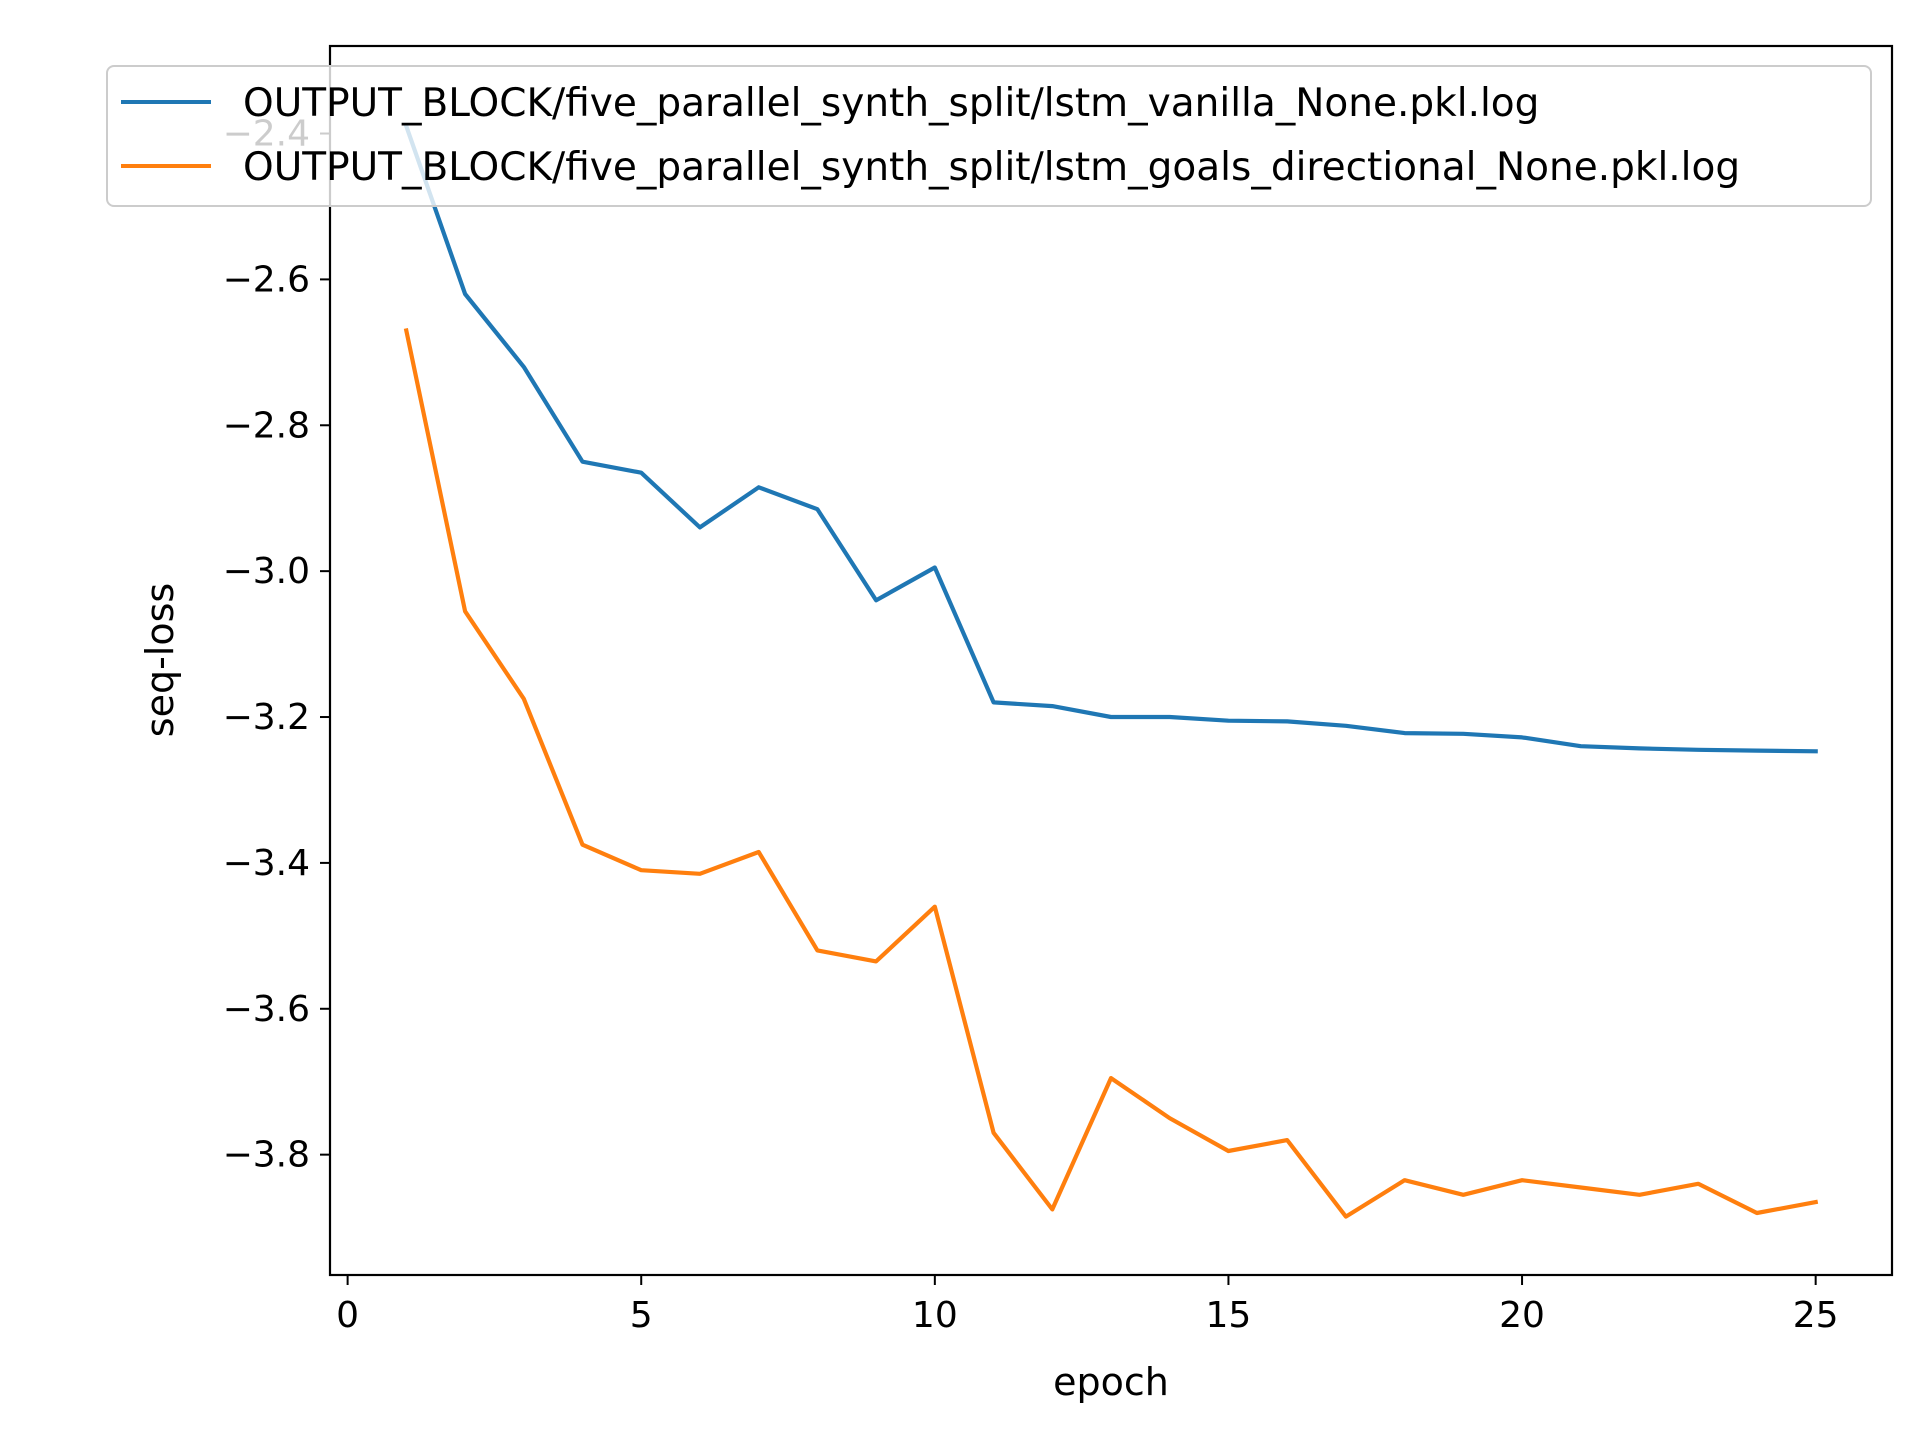 The height and width of the screenshot is (1445, 1920). Describe the element at coordinates (641, 1315) in the screenshot. I see `x-tick-label: 5` at that location.